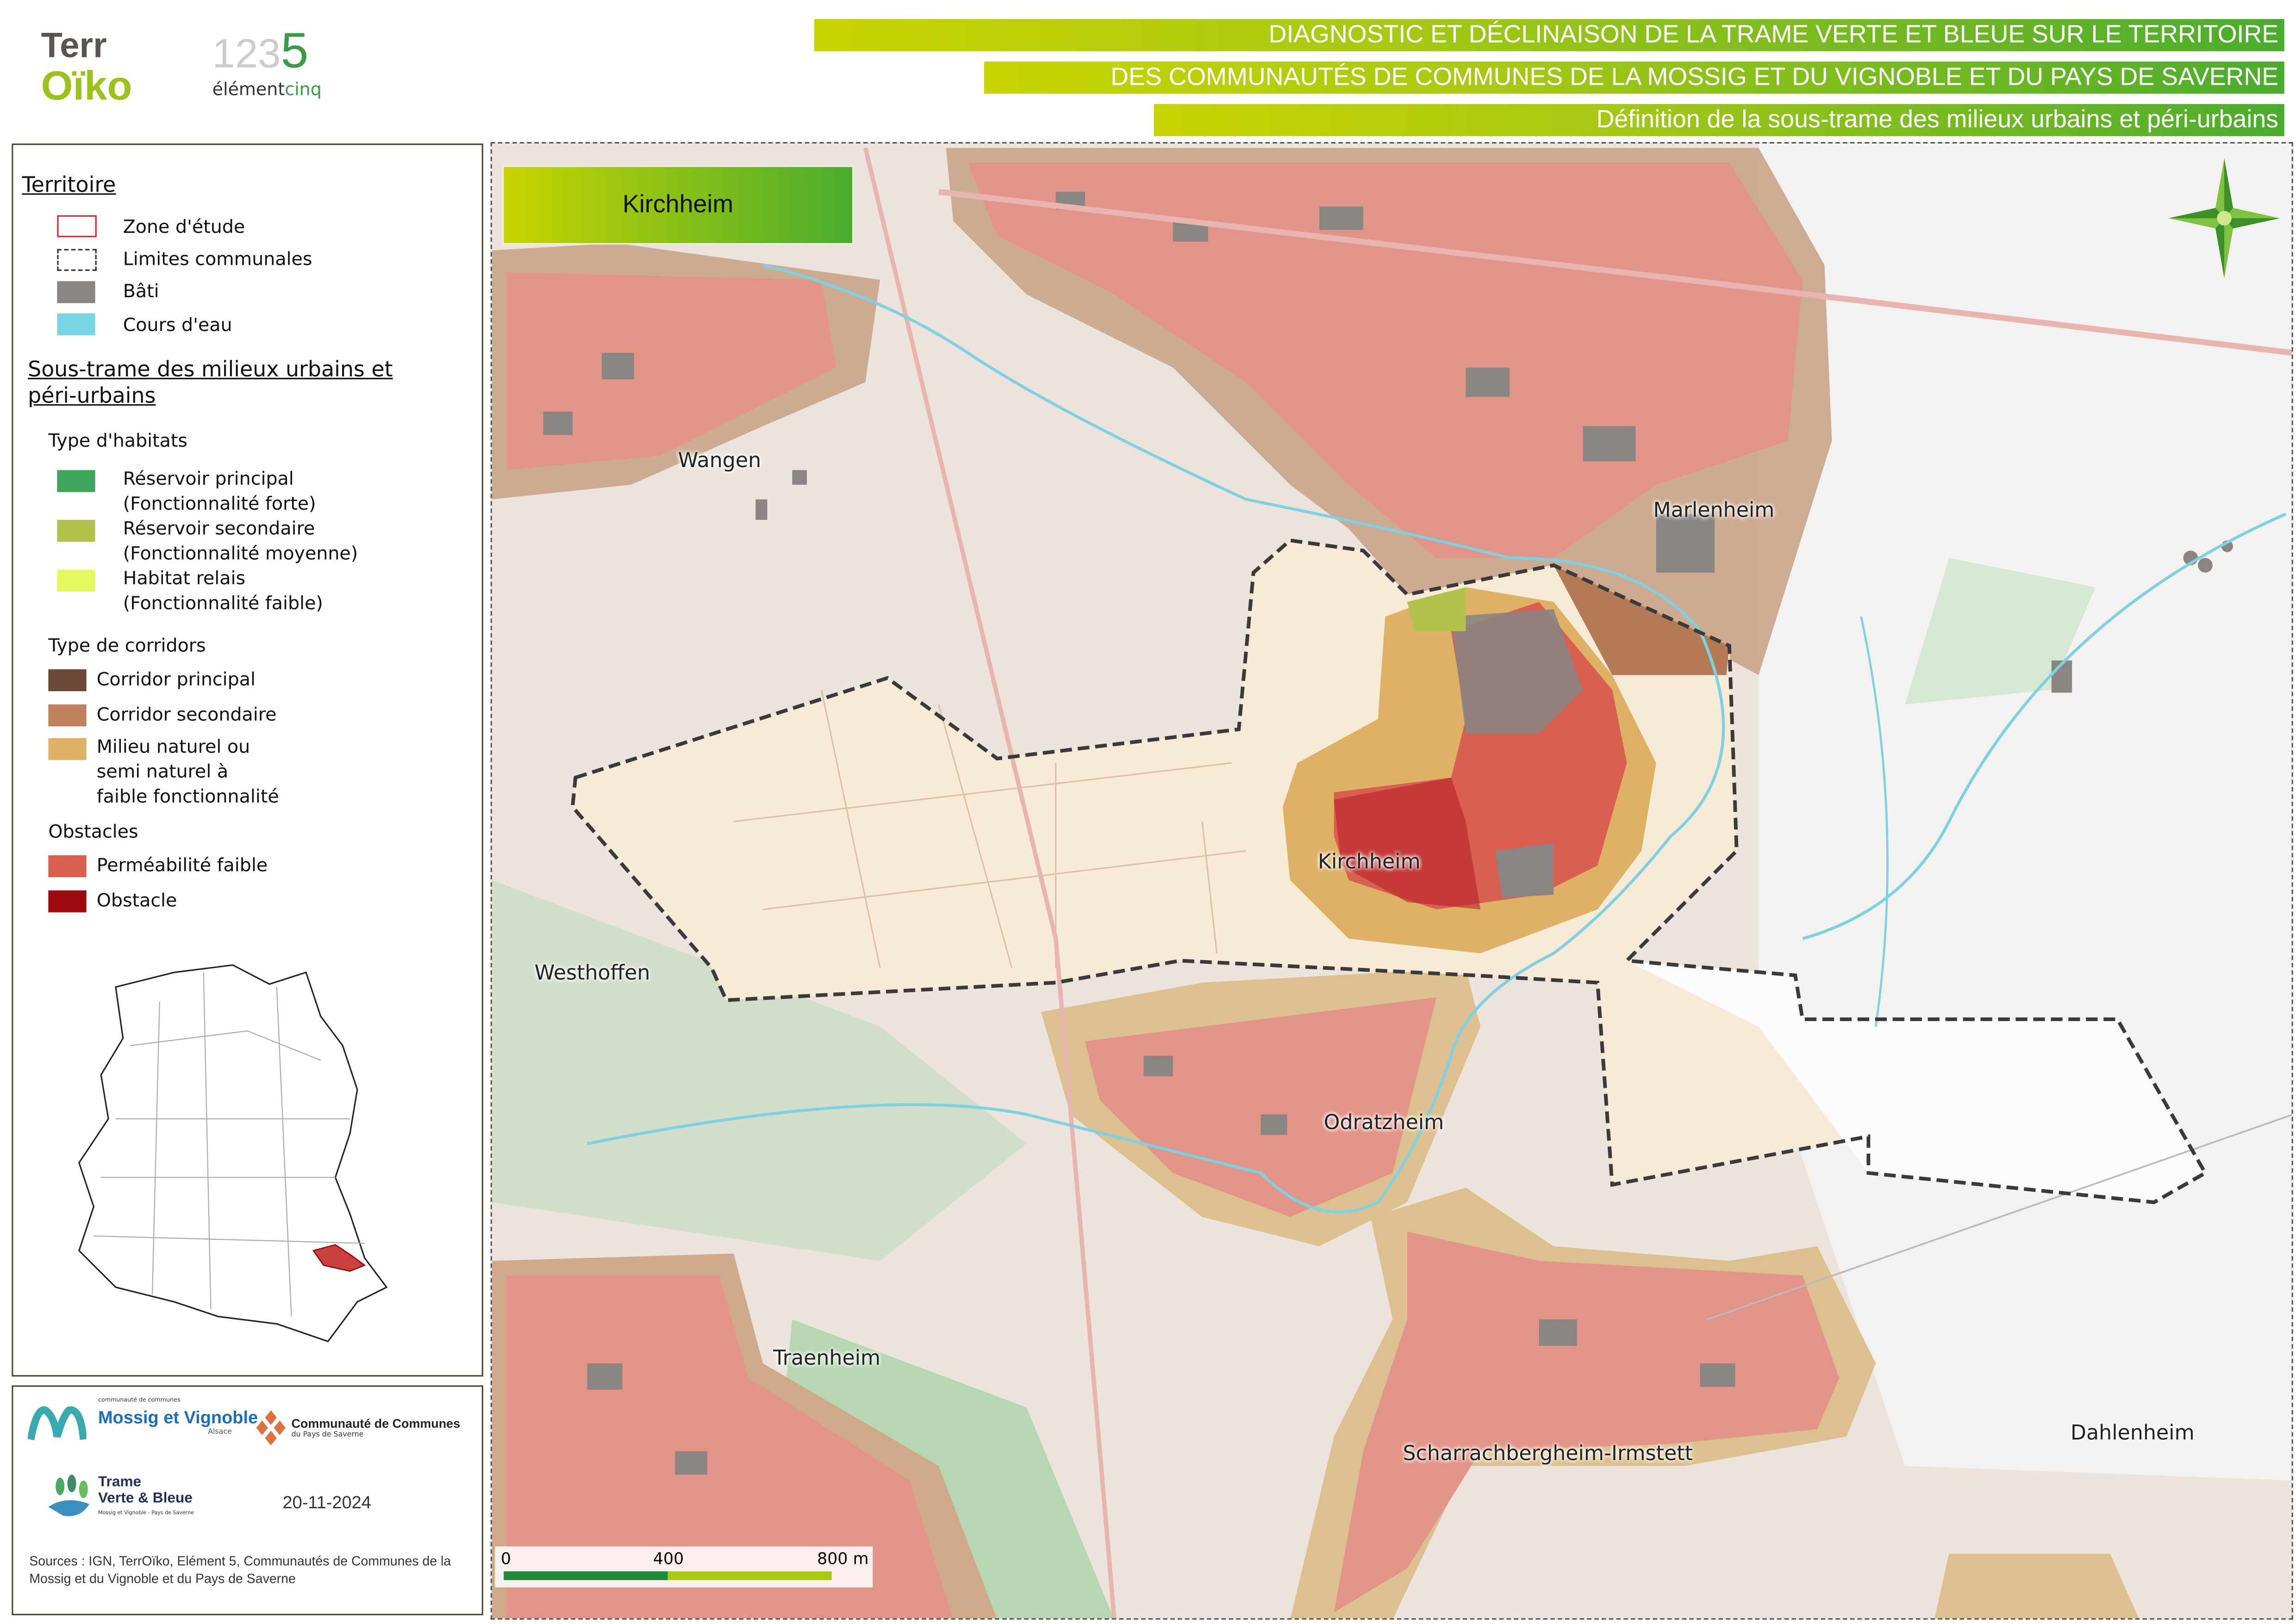 The width and height of the screenshot is (2296, 1624). I want to click on corridors-title: Type de corridors, so click(127, 645).